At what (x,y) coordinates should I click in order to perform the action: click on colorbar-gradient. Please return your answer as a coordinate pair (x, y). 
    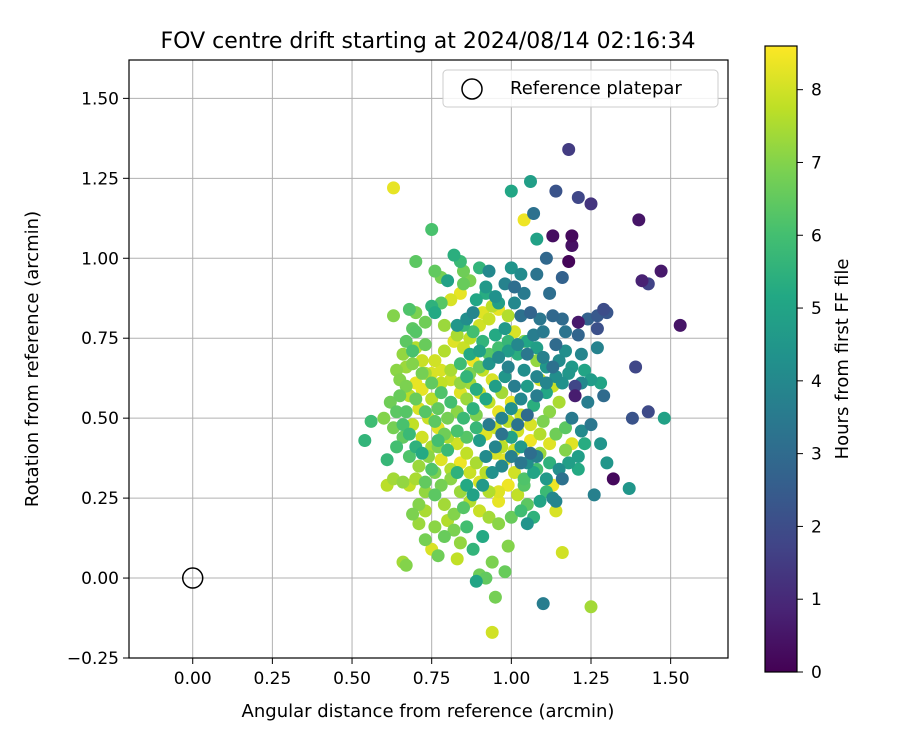
    Looking at the image, I should click on (781, 359).